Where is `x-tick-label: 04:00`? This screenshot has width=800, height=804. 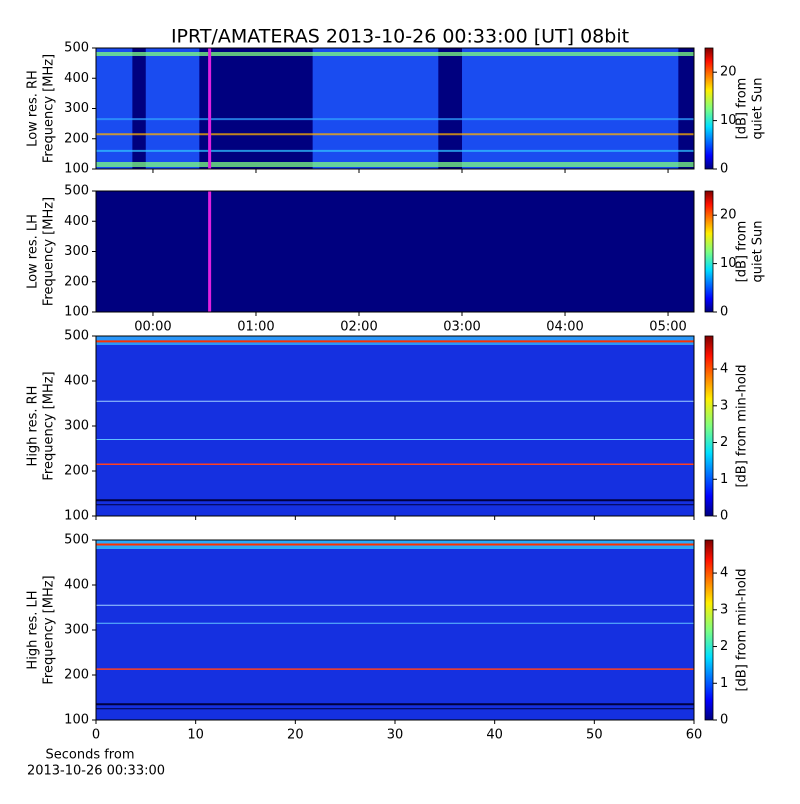
x-tick-label: 04:00 is located at coordinates (564, 327).